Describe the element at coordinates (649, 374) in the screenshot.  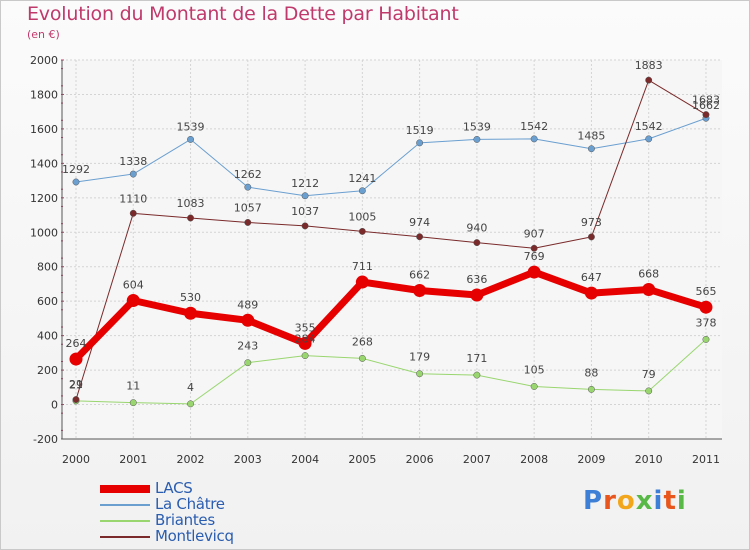
I see `data-label-briantes: 79` at that location.